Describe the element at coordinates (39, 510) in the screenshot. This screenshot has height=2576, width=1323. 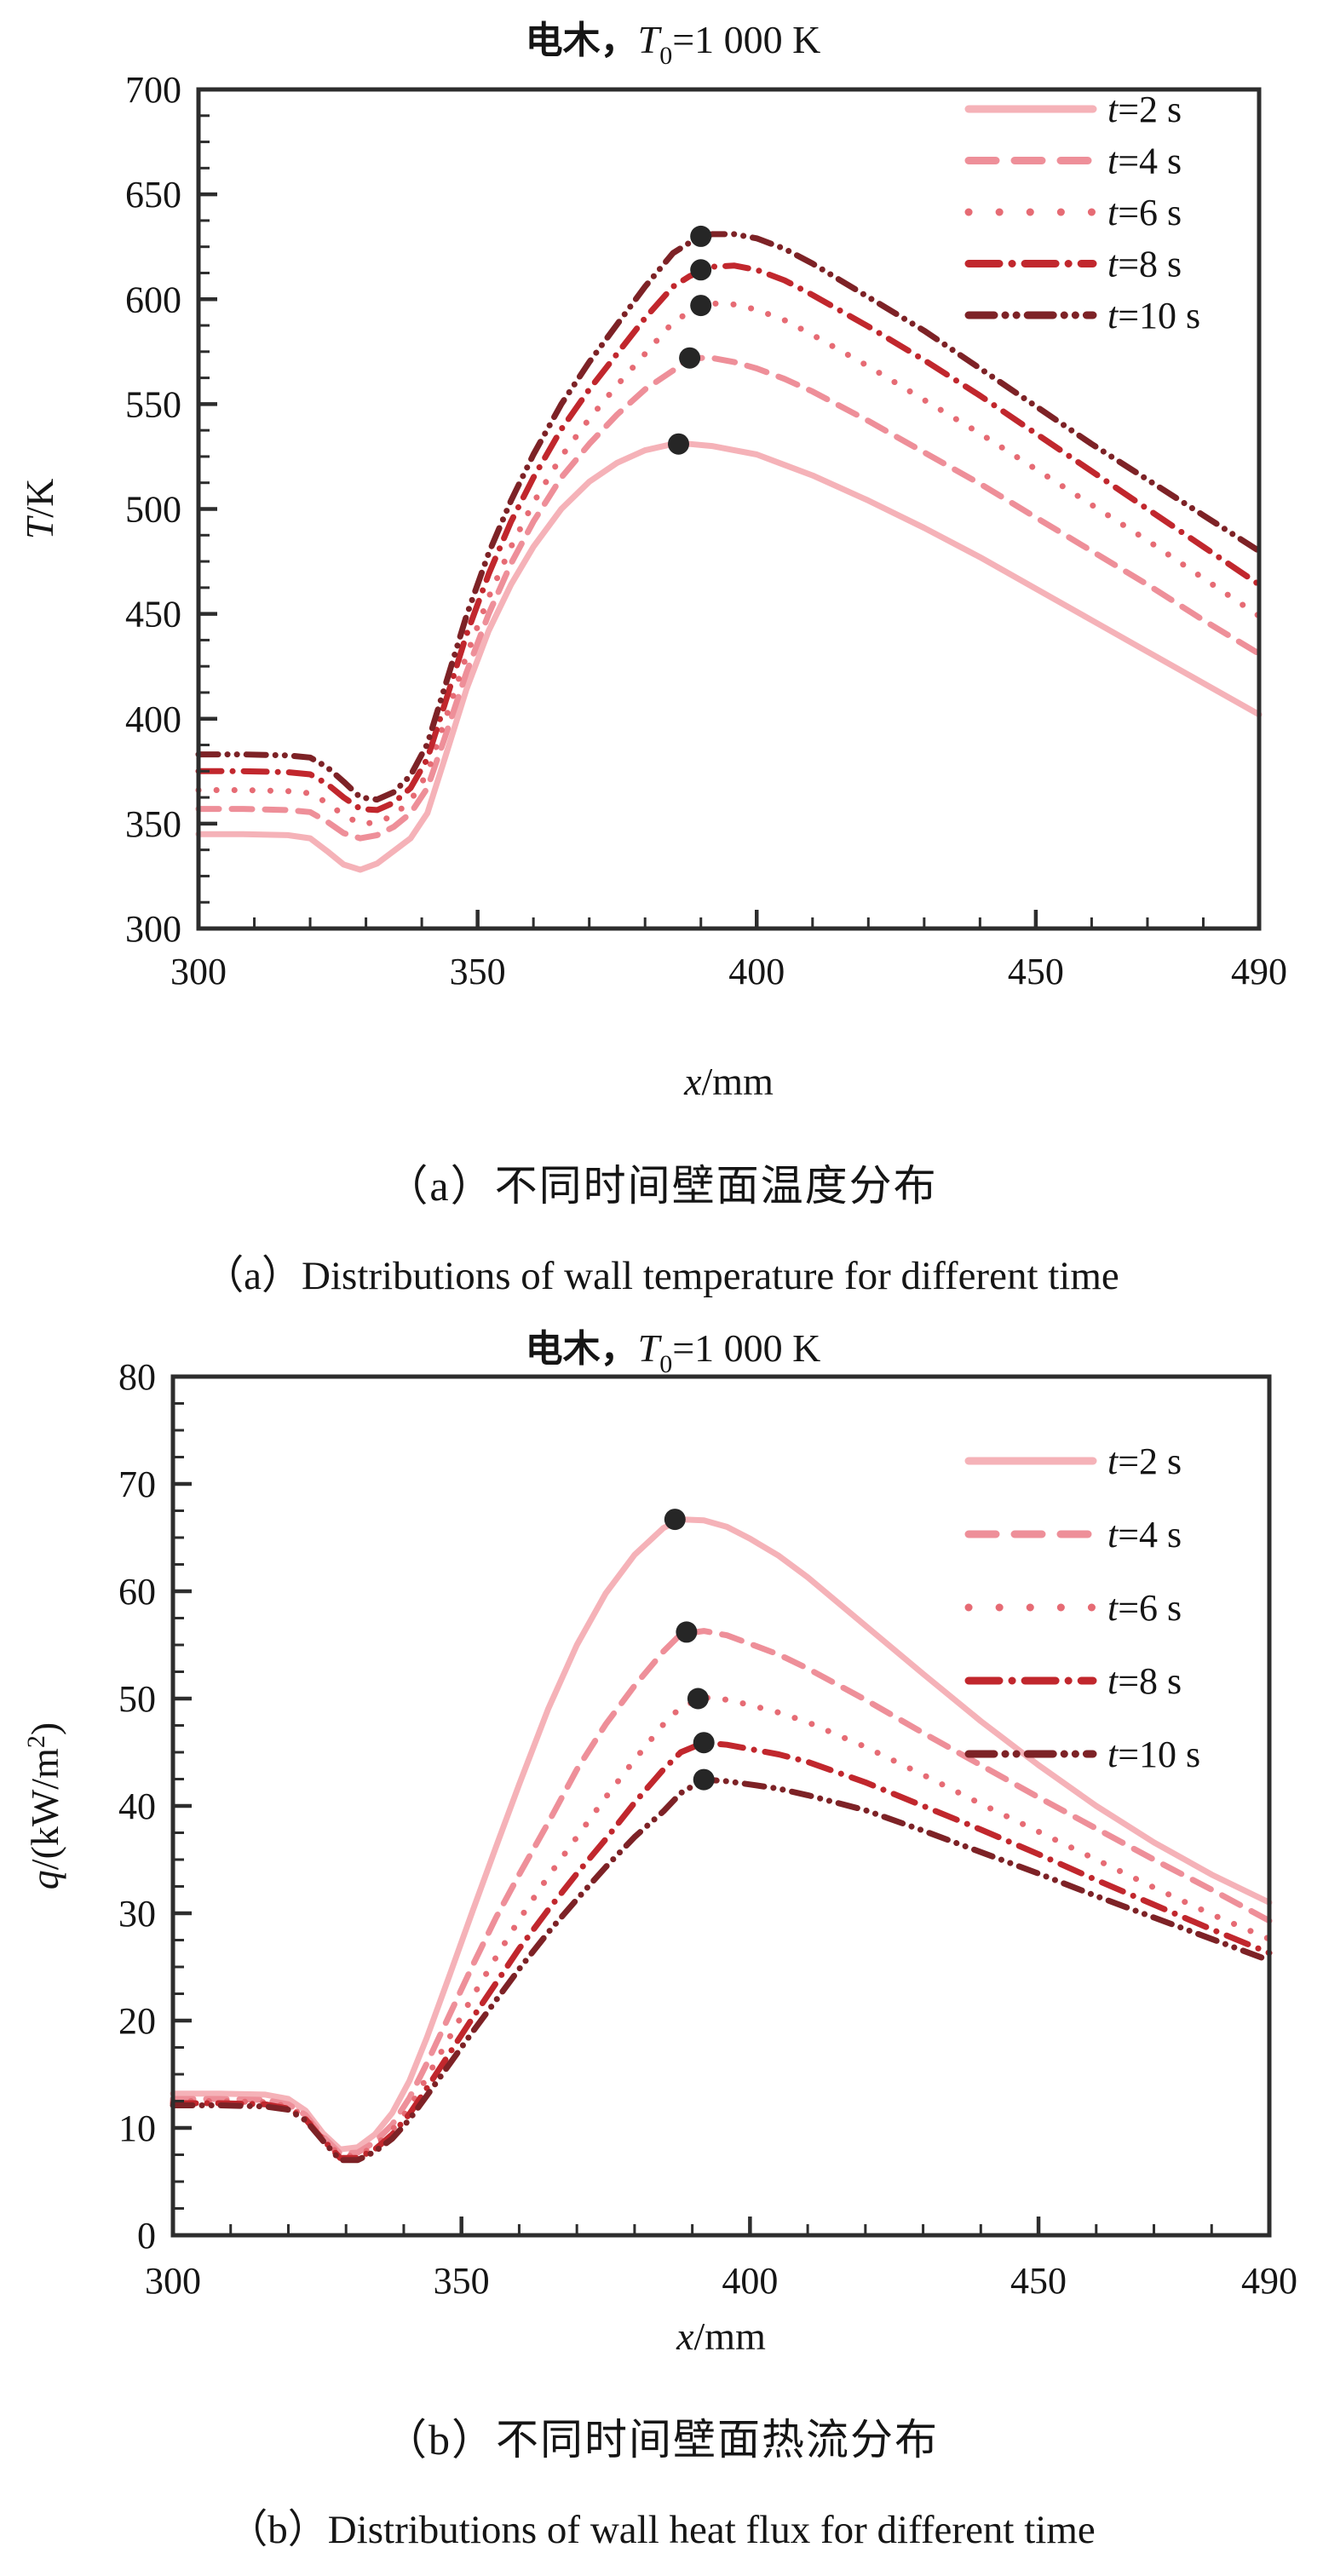
I see `y-axis-label: T/K` at that location.